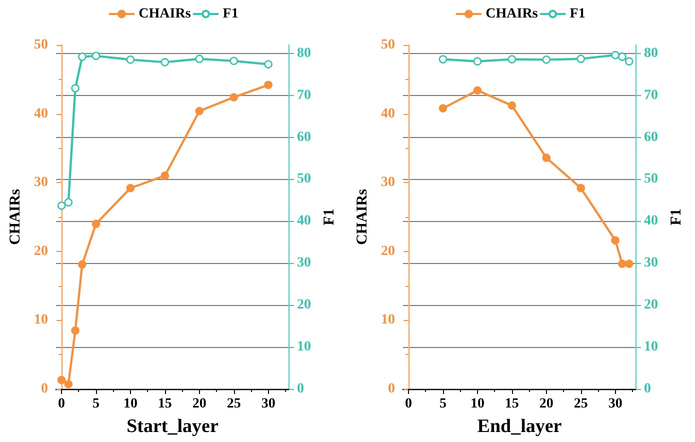 This screenshot has height=442, width=695. I want to click on x-axis-title: End_layer, so click(519, 426).